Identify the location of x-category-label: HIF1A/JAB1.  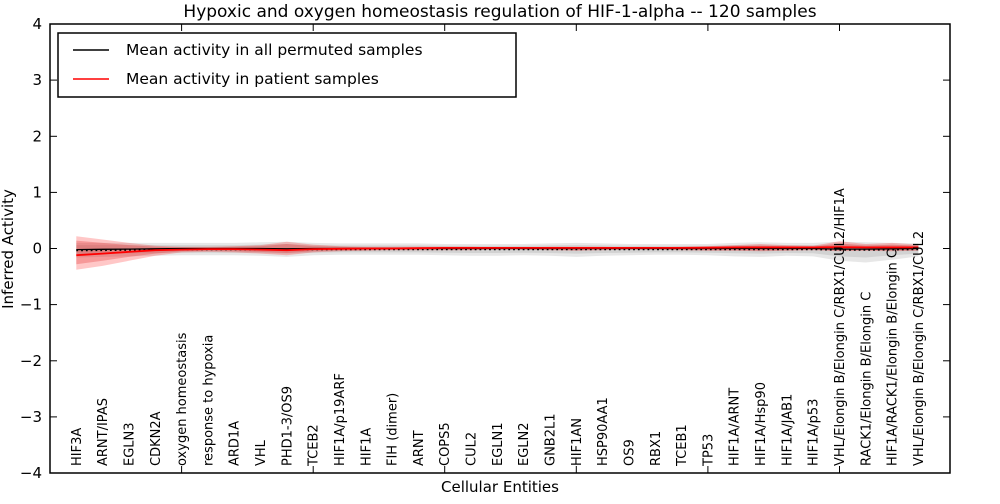
(787, 430).